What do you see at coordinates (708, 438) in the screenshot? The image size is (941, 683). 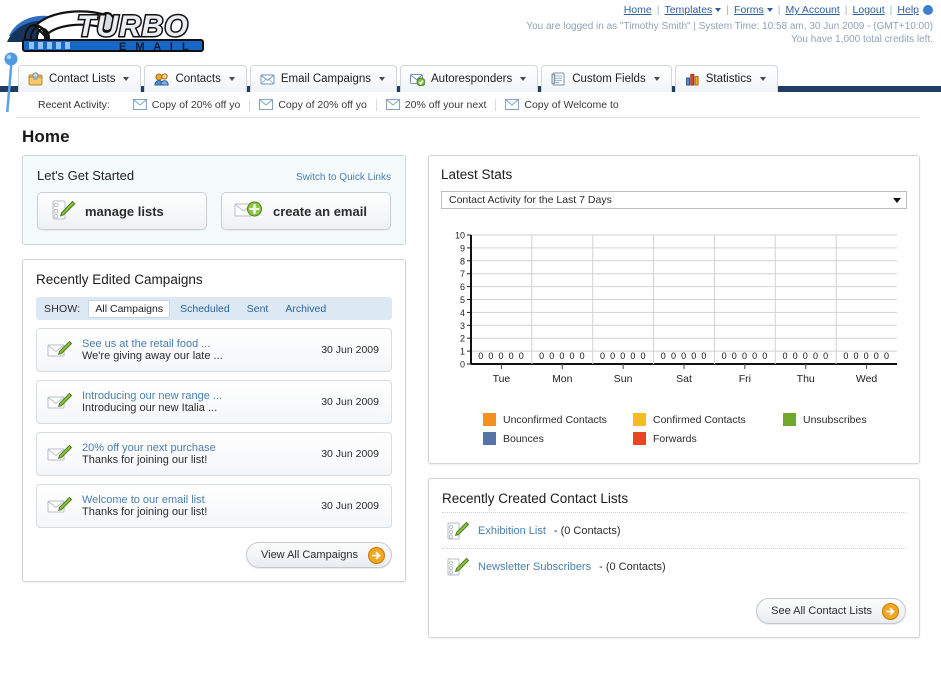 I see `legend-item-forwards: Forwards` at bounding box center [708, 438].